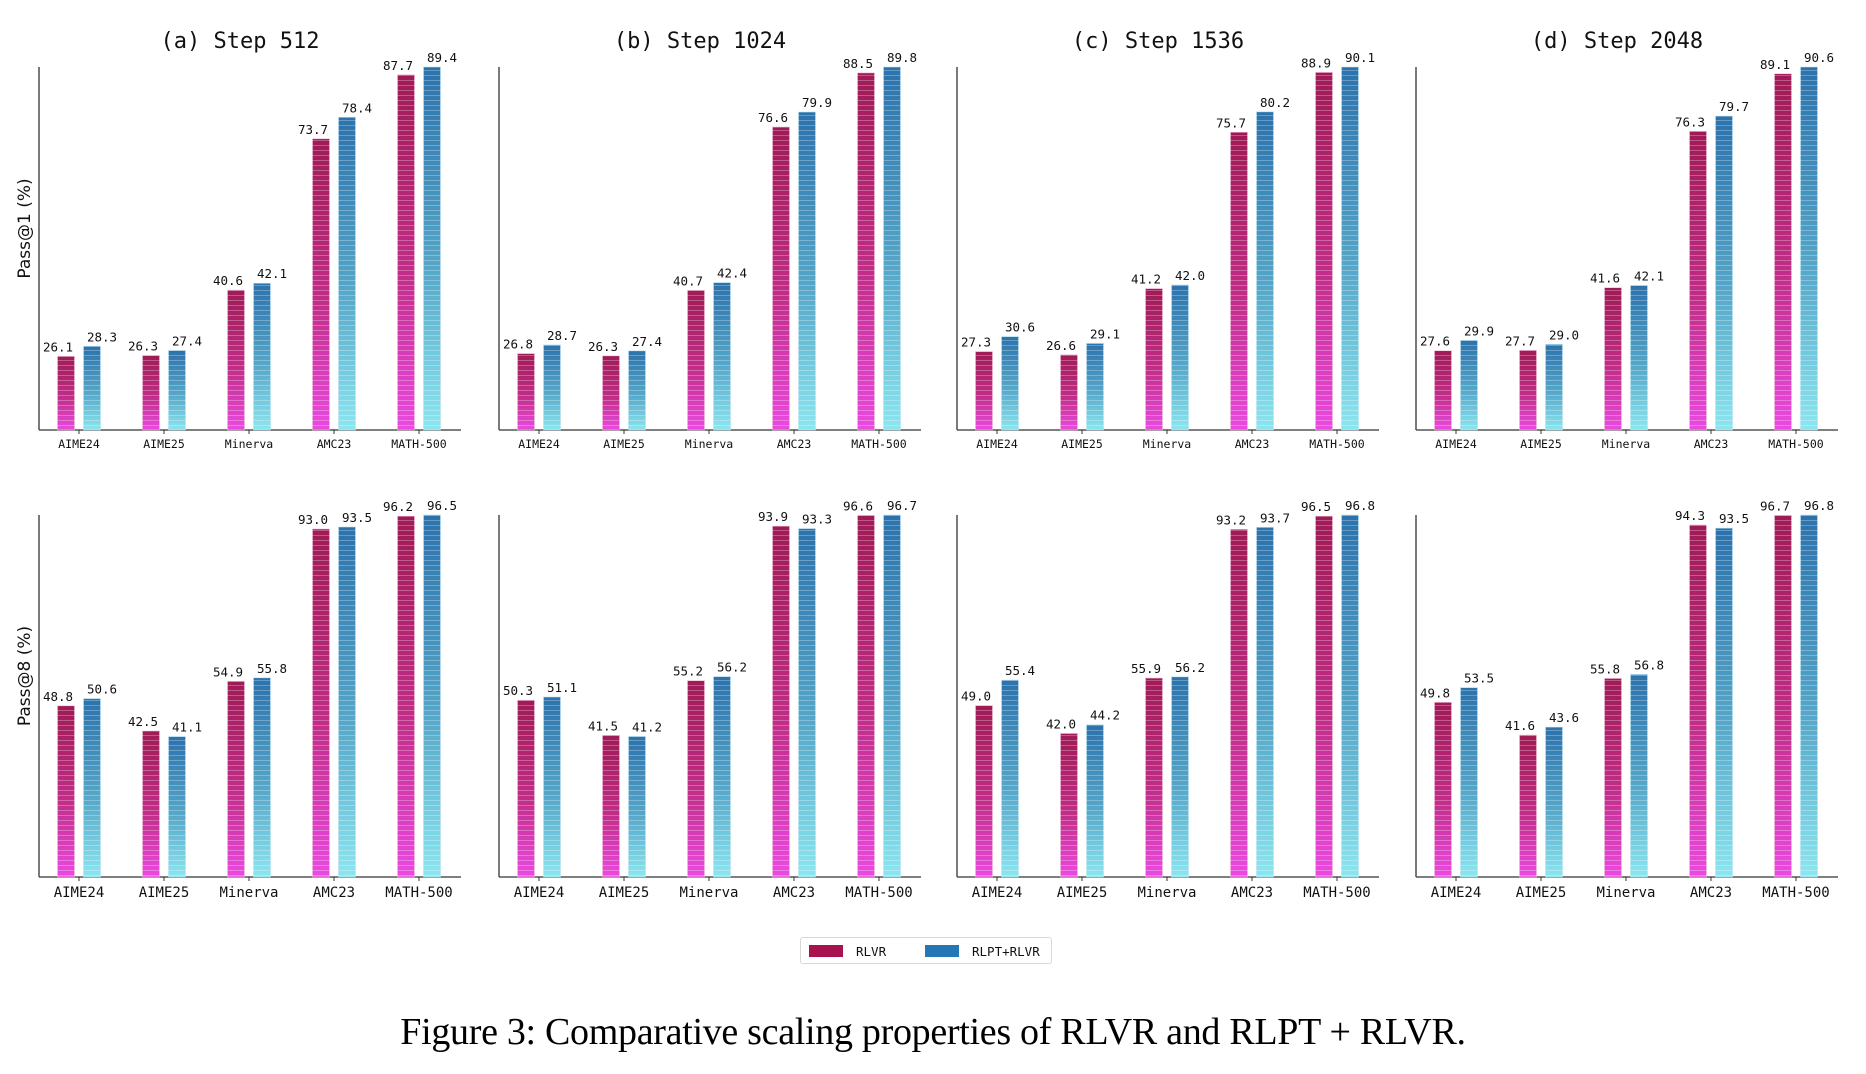 The width and height of the screenshot is (1866, 1074). What do you see at coordinates (58, 696) in the screenshot?
I see `data-label-rlvr: 48.8` at bounding box center [58, 696].